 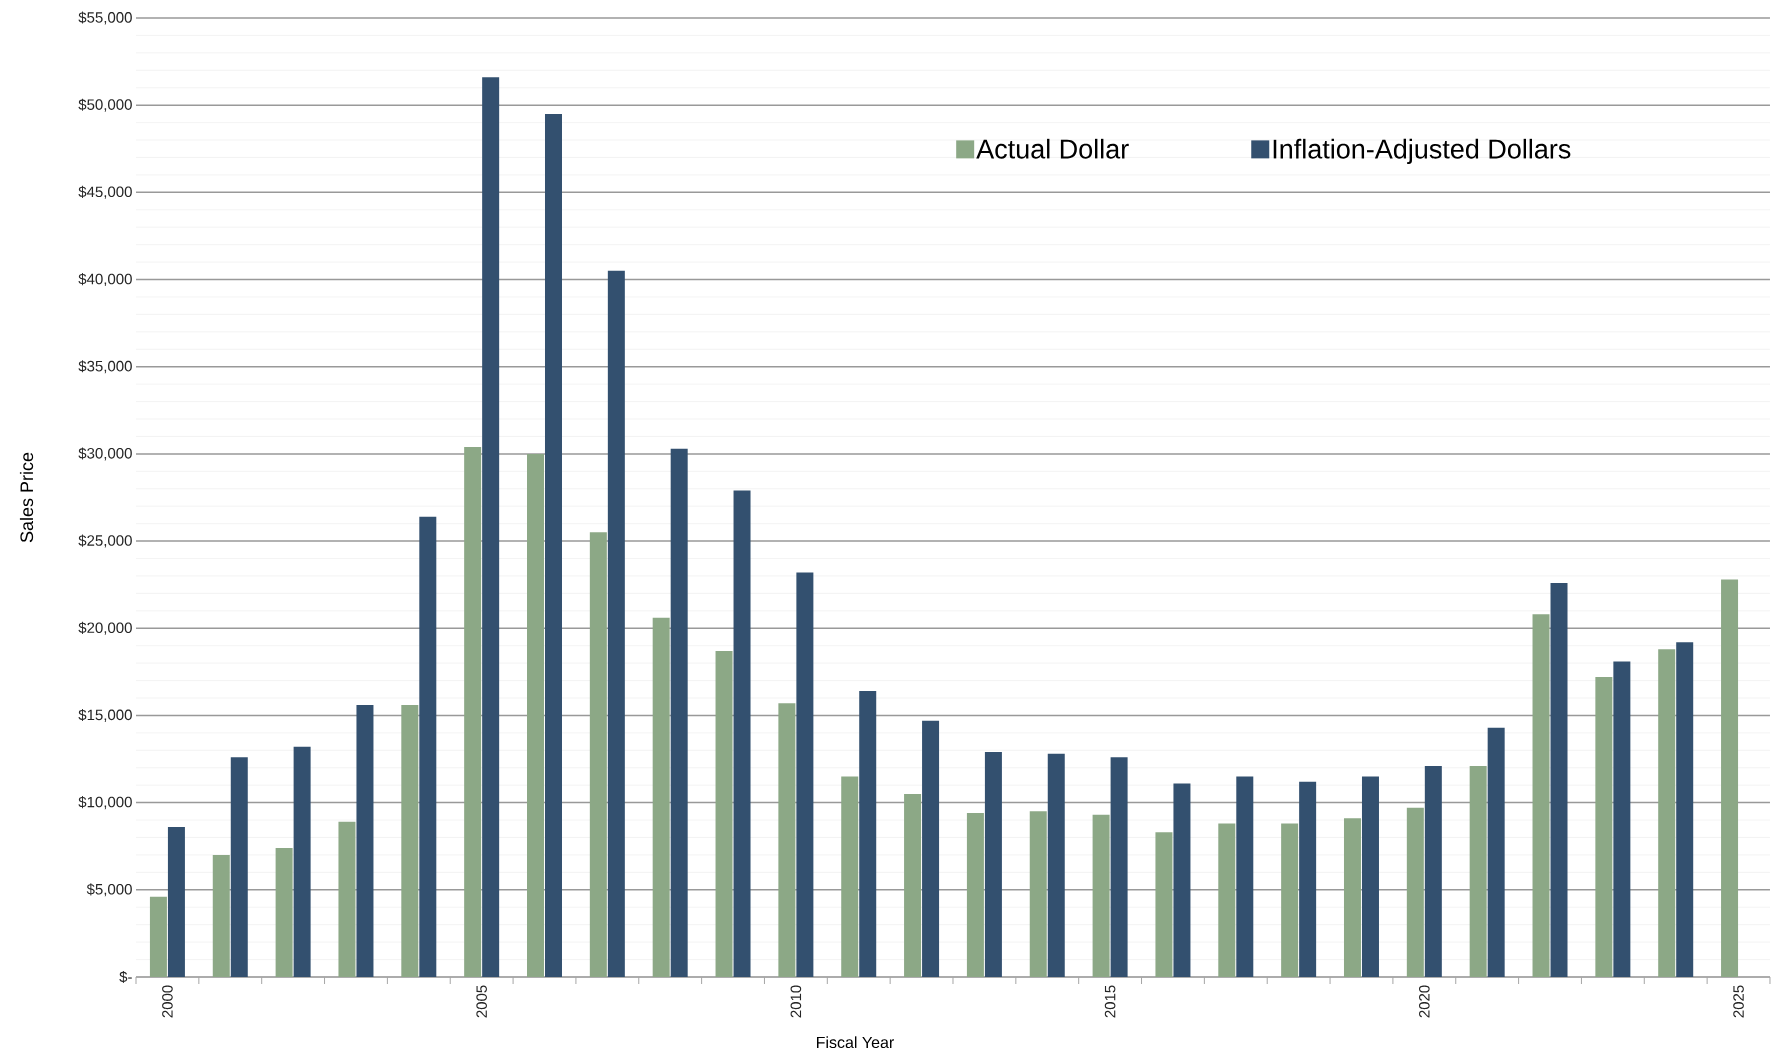 What do you see at coordinates (855, 1042) in the screenshot?
I see `x-axis-title: Fiscal Year` at bounding box center [855, 1042].